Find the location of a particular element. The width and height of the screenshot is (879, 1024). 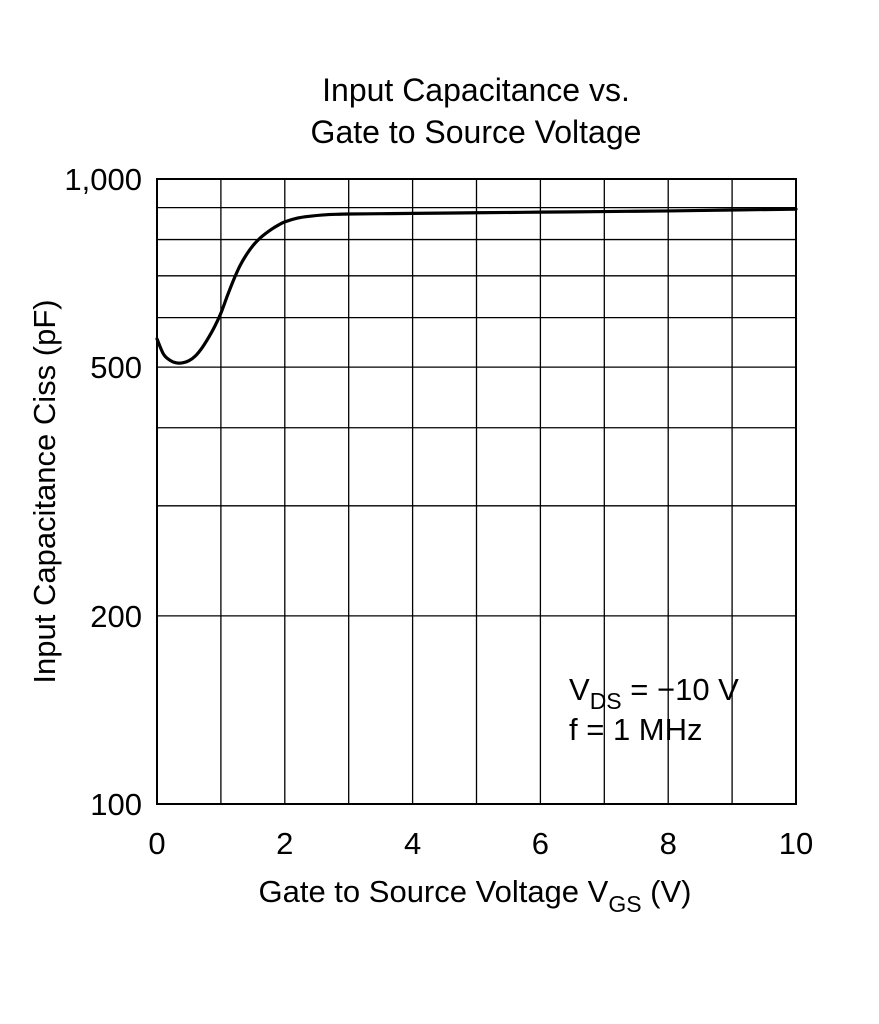

annotation-line: f = 1 MHz is located at coordinates (636, 729).